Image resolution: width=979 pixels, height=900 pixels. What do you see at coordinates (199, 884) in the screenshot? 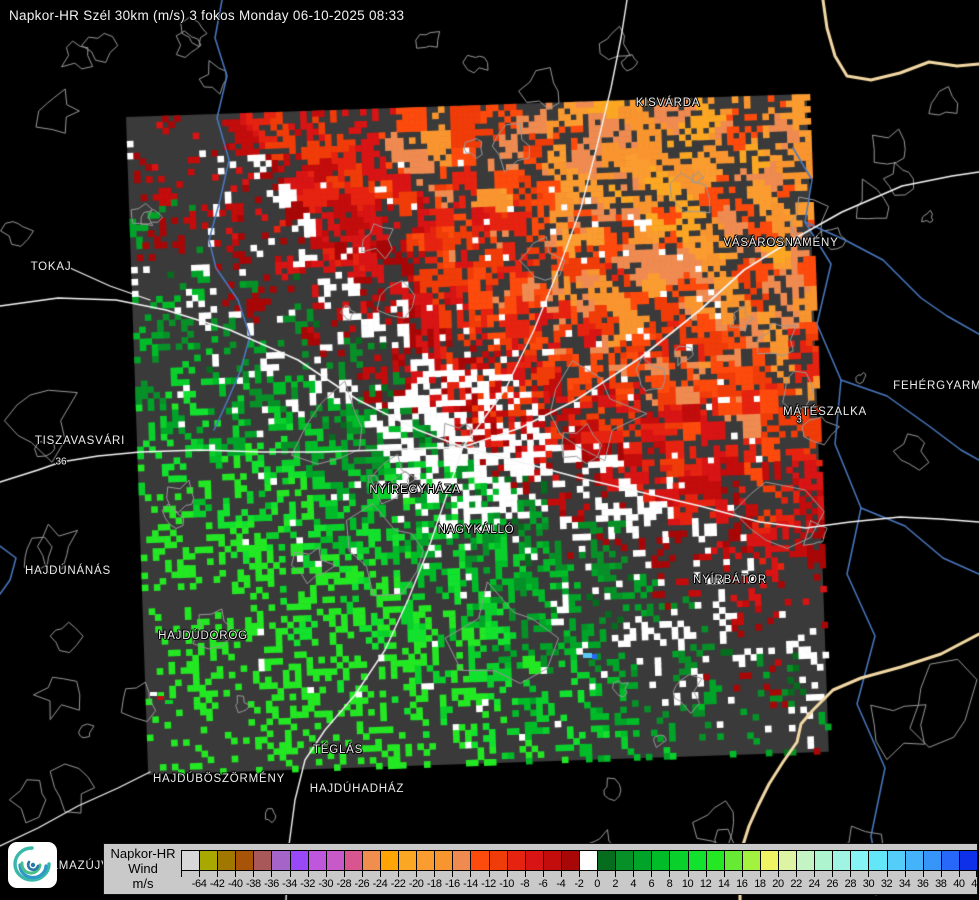
I see `legend-tick-label: -64` at bounding box center [199, 884].